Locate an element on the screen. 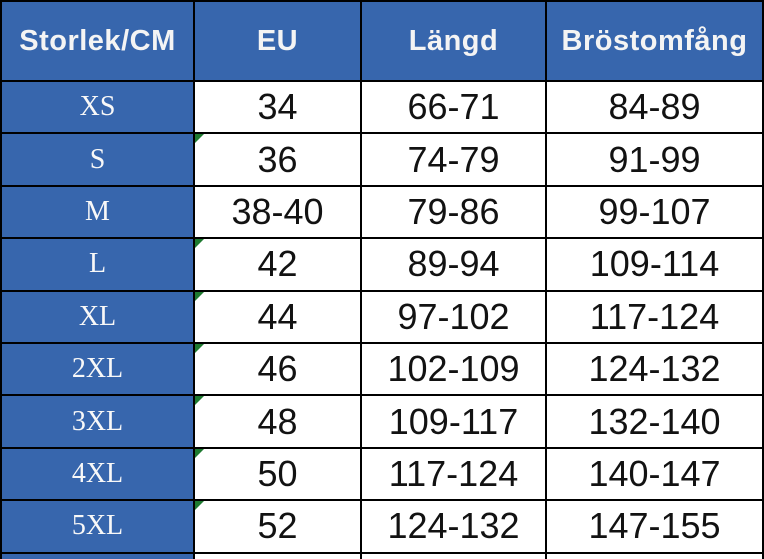  cell-langd-xl: 97-102 is located at coordinates (454, 316).